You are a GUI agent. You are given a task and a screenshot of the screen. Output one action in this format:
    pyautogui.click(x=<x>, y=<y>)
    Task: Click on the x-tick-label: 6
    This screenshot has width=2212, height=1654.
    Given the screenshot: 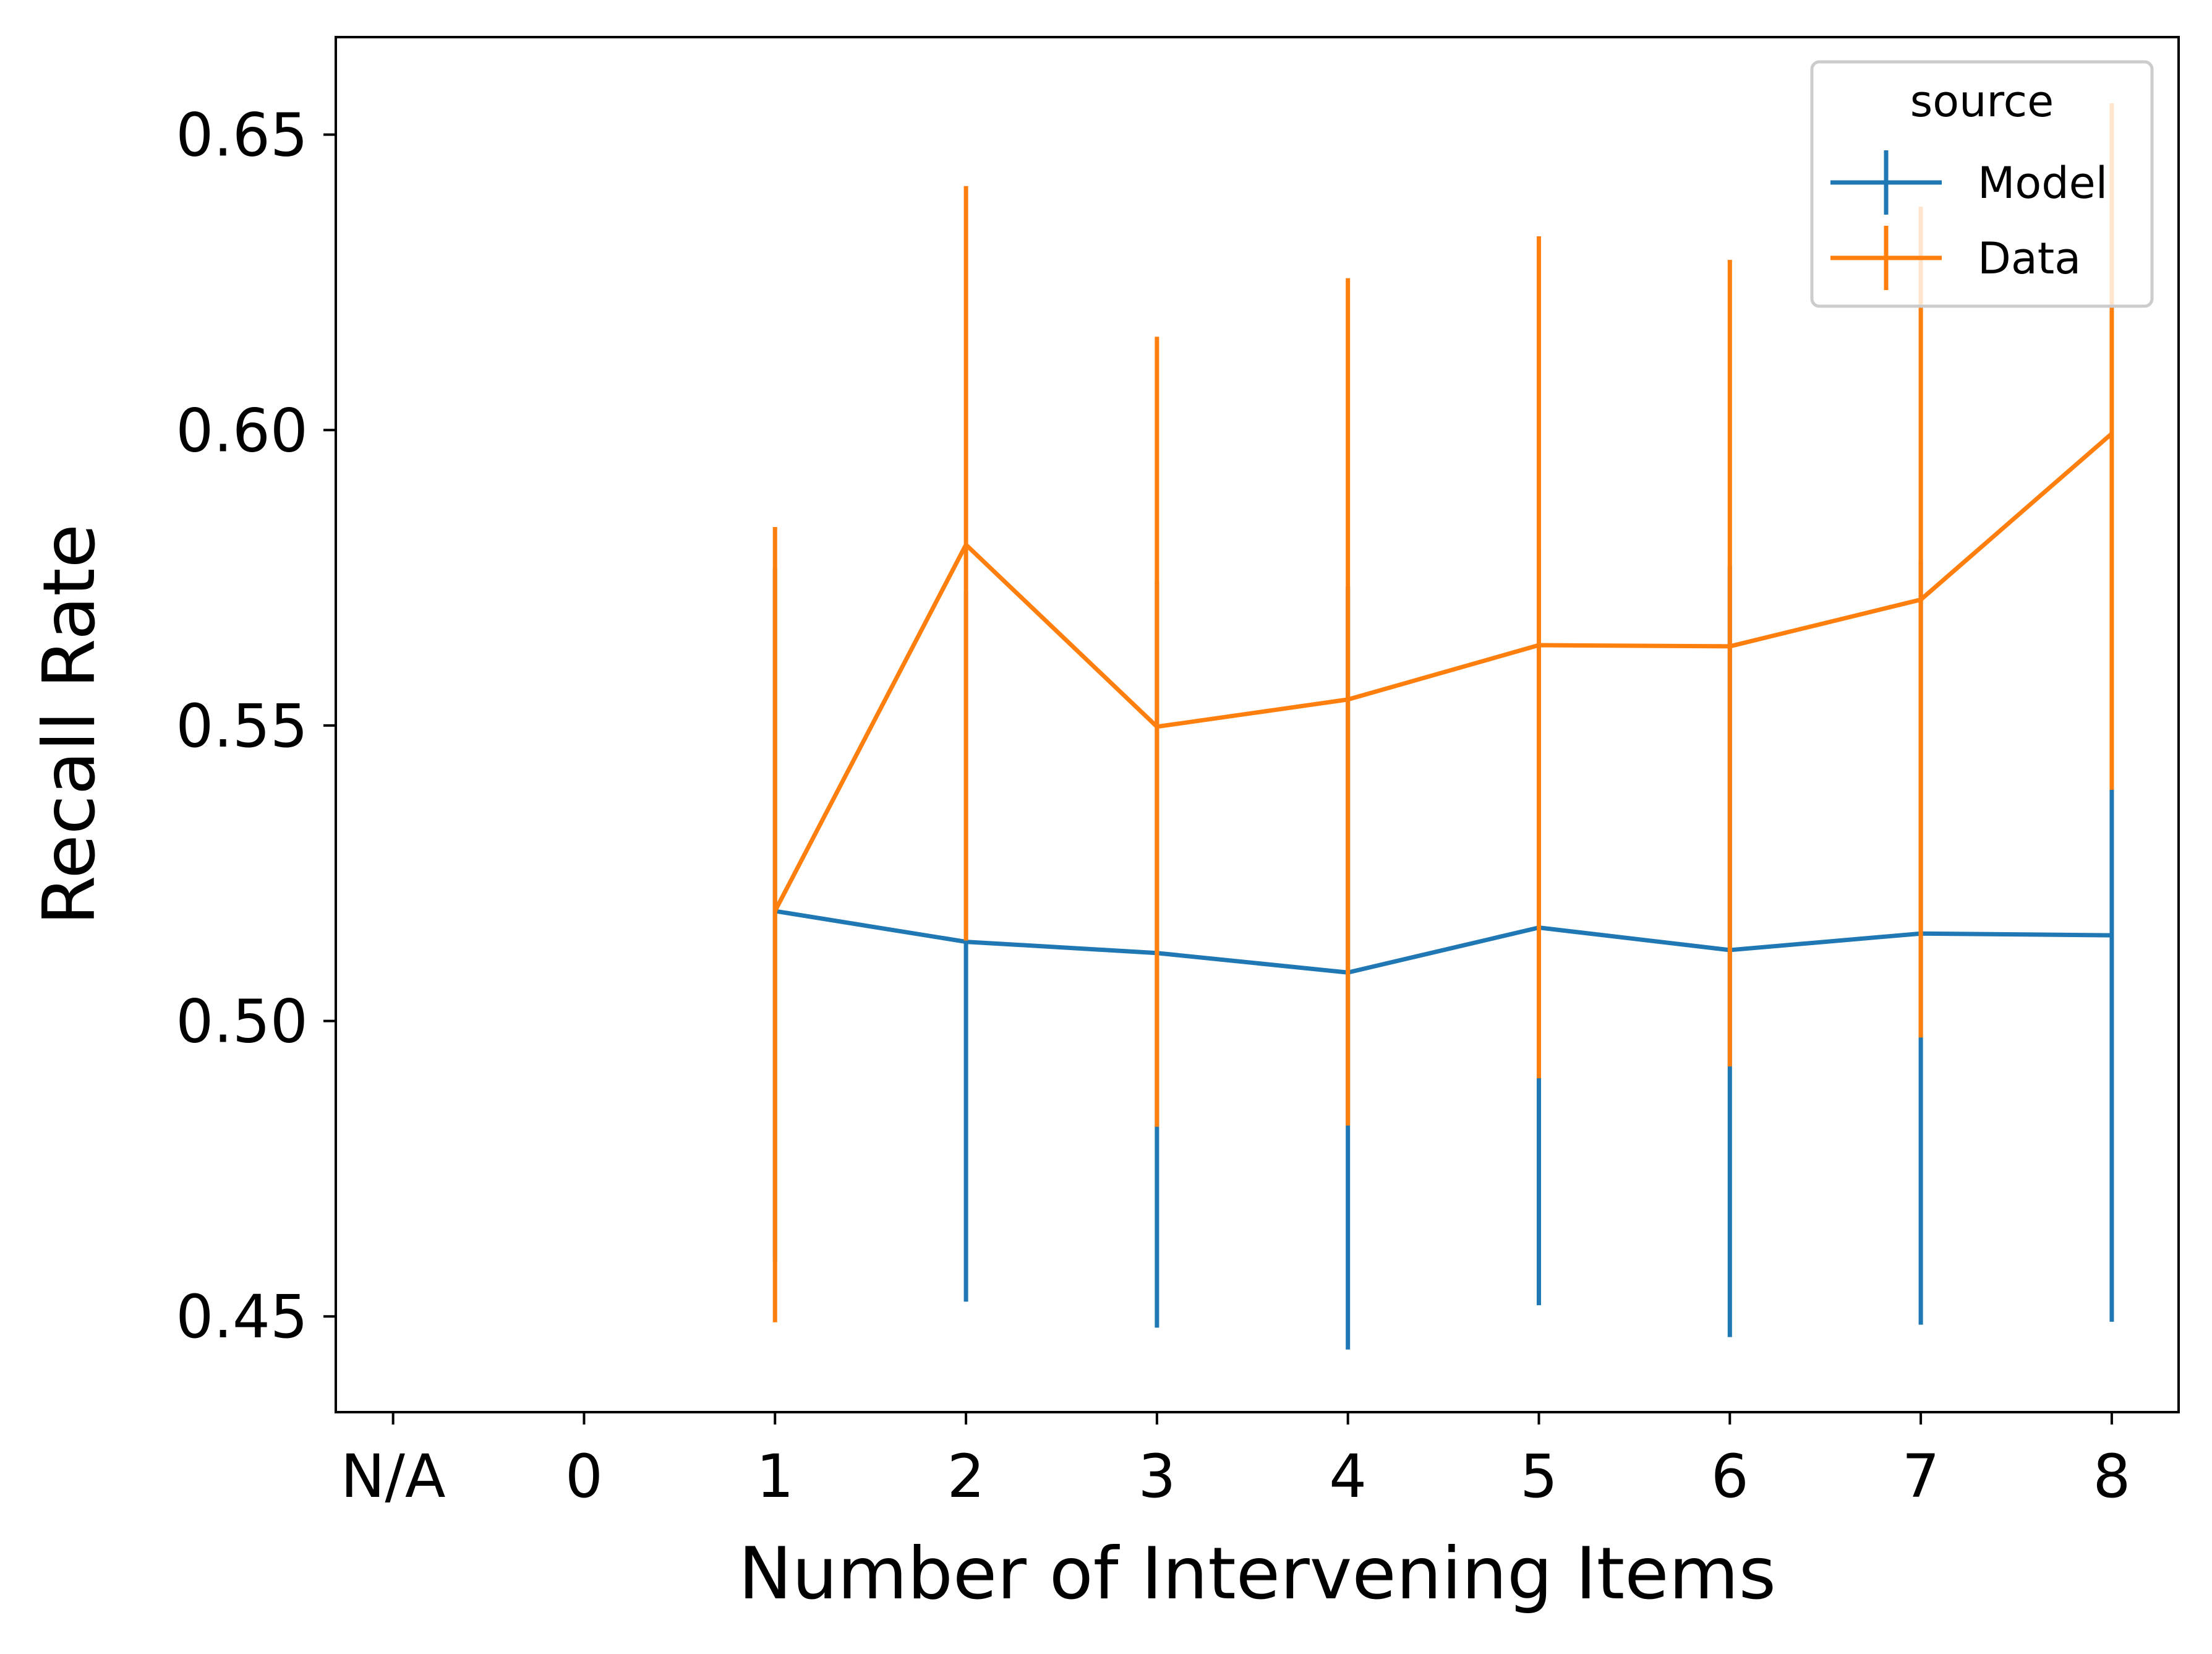 What is the action you would take?
    pyautogui.click(x=1730, y=1476)
    